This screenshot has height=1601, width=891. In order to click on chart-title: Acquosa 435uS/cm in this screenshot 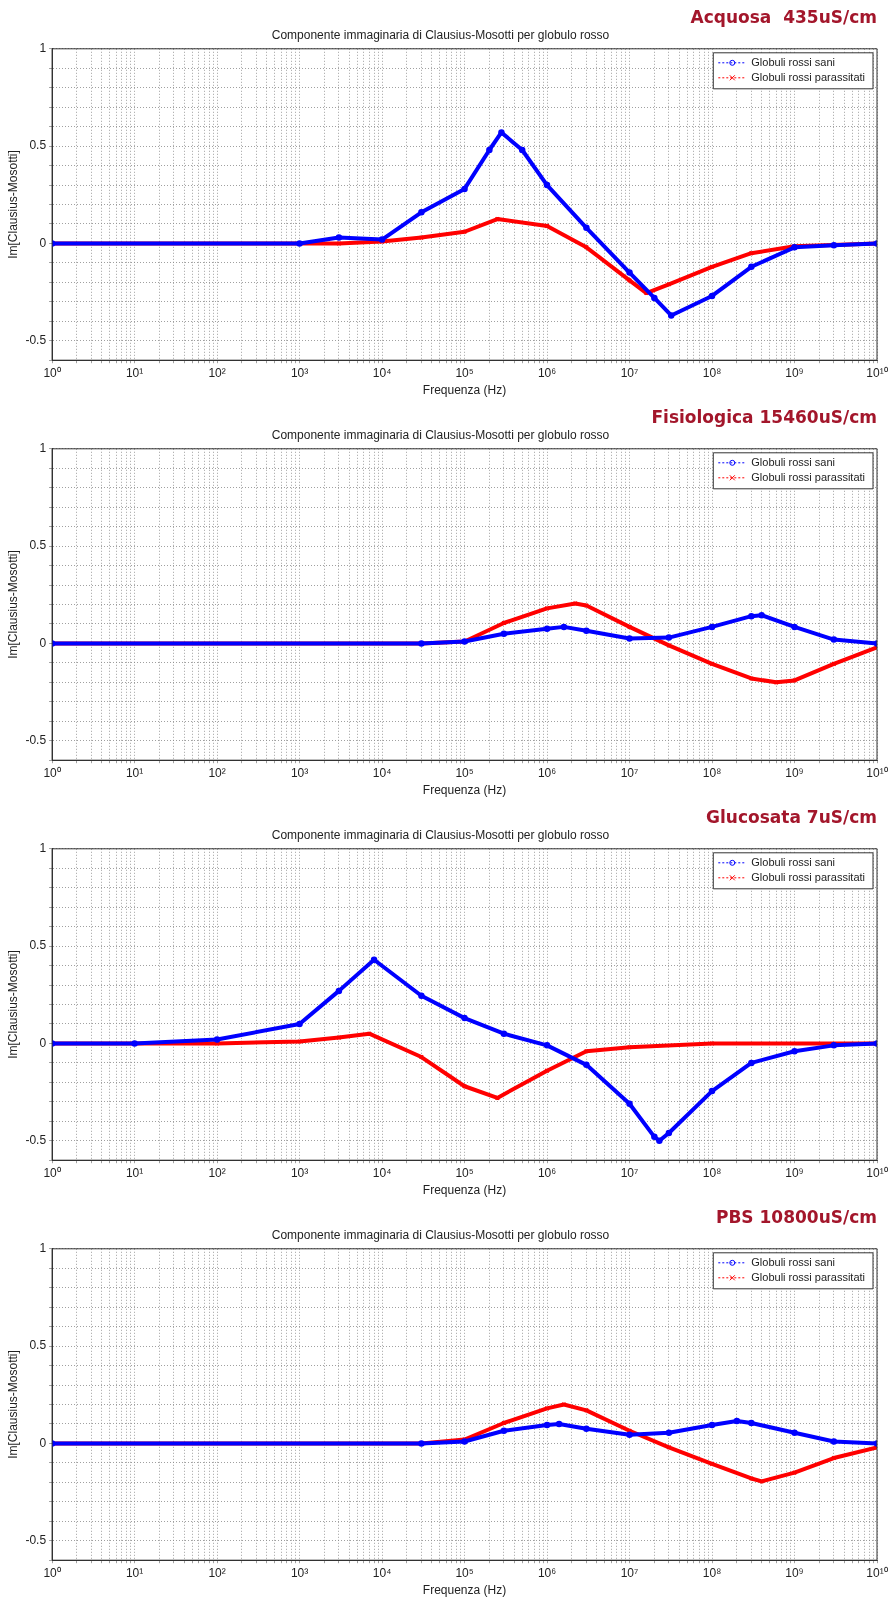, I will do `click(783, 16)`.